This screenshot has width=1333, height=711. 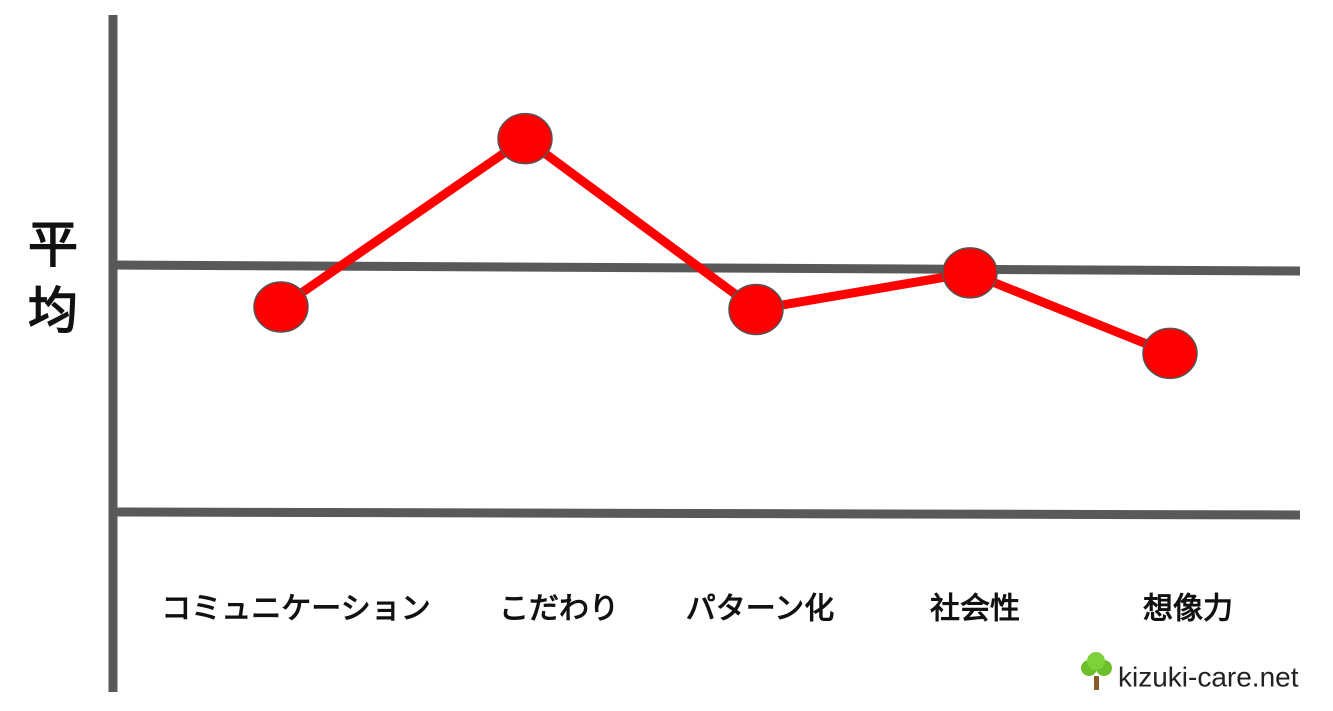 What do you see at coordinates (1096, 671) in the screenshot?
I see `watermark-icon` at bounding box center [1096, 671].